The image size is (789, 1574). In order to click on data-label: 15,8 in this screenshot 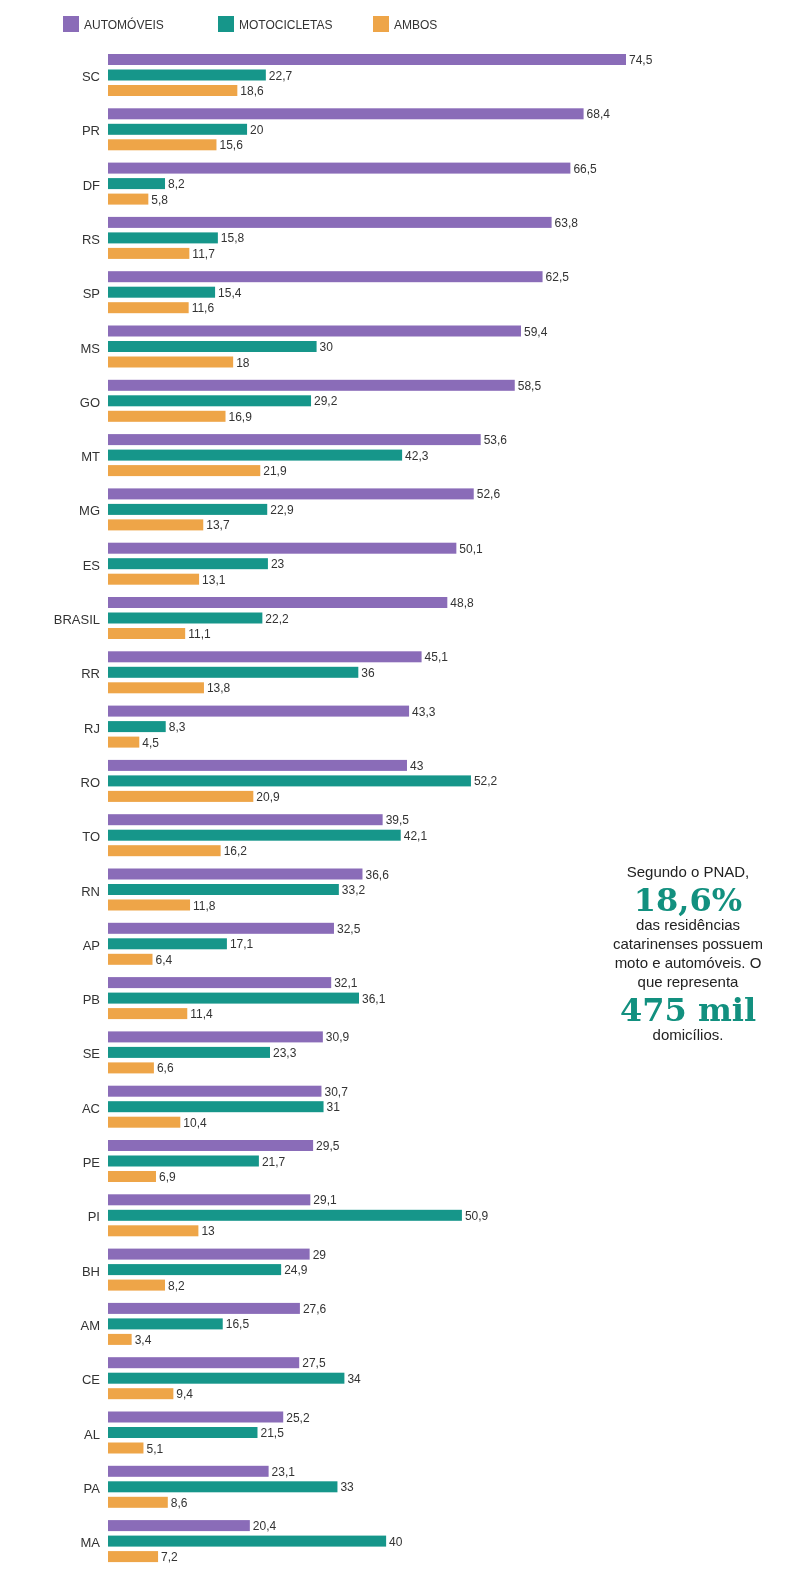, I will do `click(232, 238)`.